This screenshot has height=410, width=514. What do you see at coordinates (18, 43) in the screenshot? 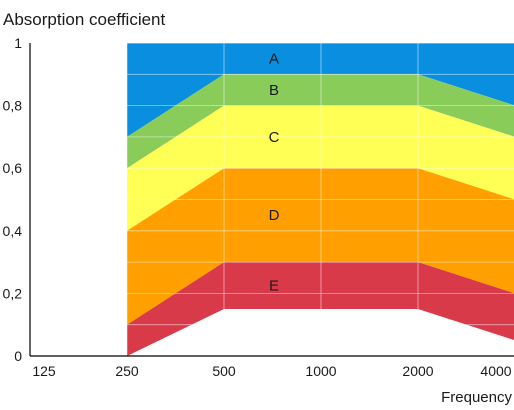
I see `y-tick-label: 1` at bounding box center [18, 43].